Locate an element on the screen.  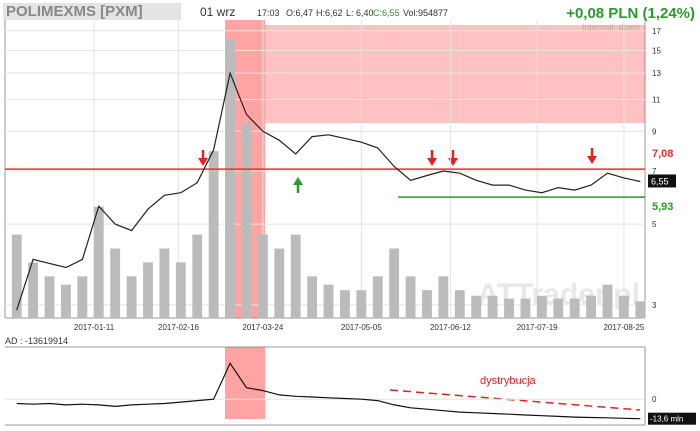
highlight-zone is located at coordinates (455, 74).